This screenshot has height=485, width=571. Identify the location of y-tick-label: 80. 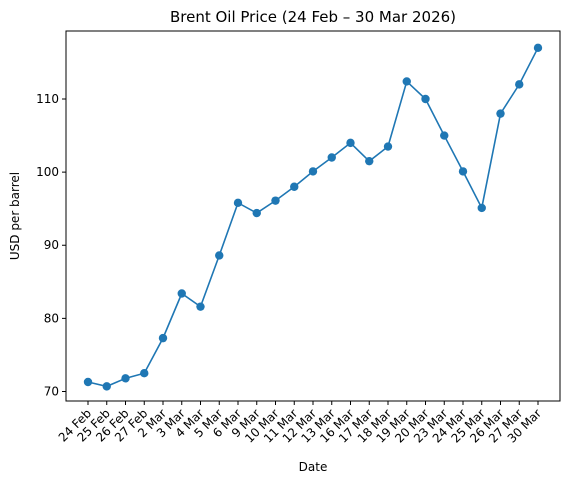
(51, 318).